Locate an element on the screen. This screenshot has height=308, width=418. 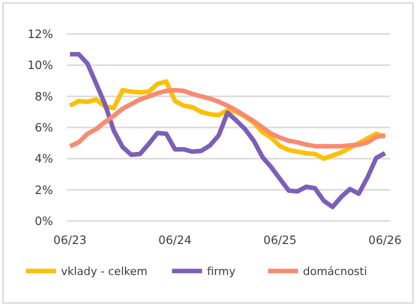
y-tick-label: 0% is located at coordinates (44, 221).